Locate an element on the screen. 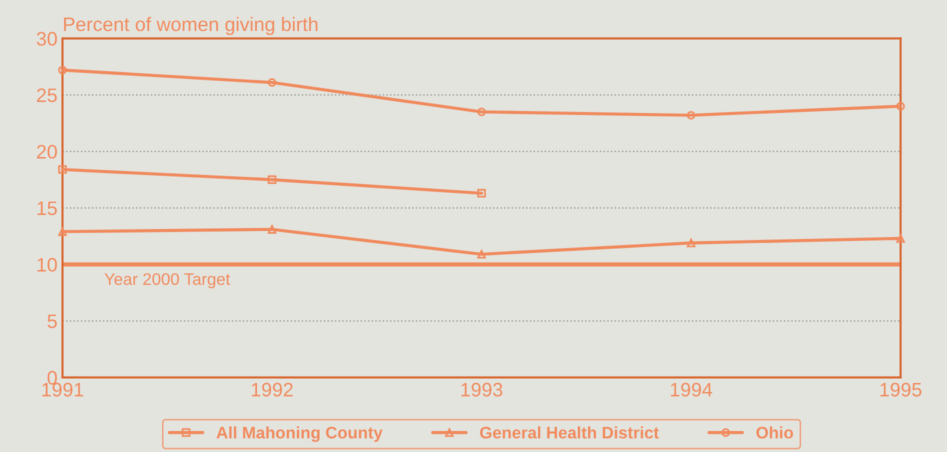 The width and height of the screenshot is (947, 452). x-tick-label: 1994 is located at coordinates (691, 389).